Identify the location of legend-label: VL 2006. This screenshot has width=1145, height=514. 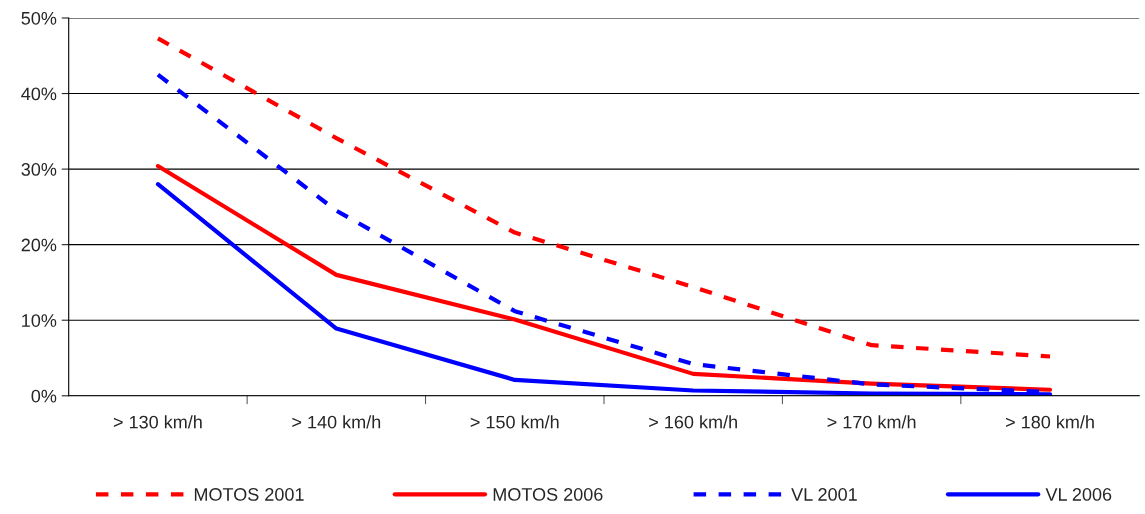
(1078, 494).